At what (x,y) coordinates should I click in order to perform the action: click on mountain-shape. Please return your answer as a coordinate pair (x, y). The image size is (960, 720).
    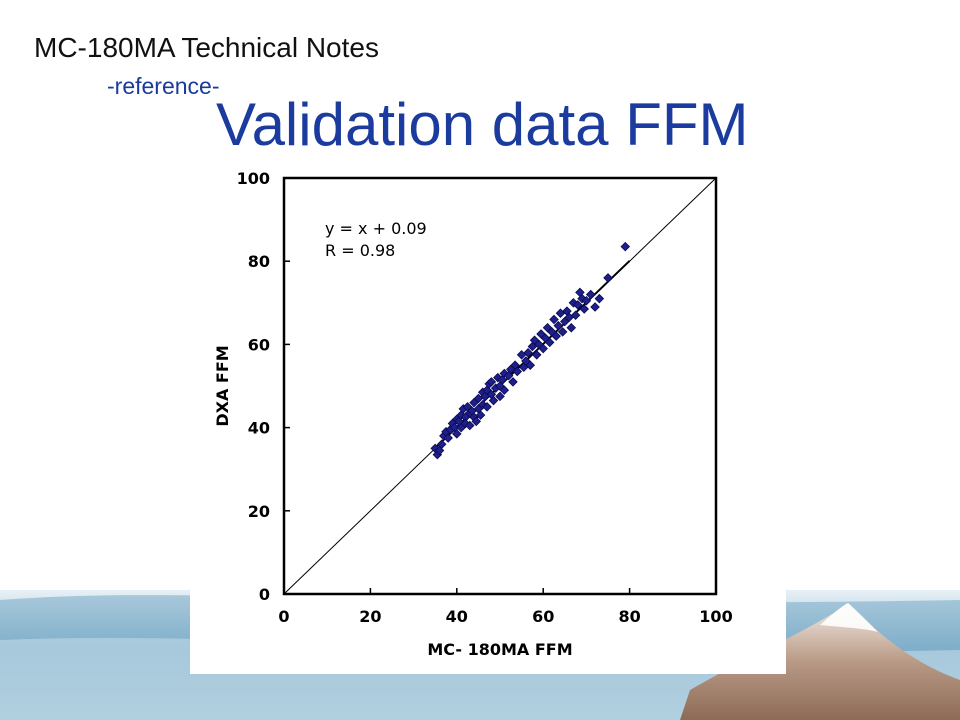
    Looking at the image, I should click on (820, 661).